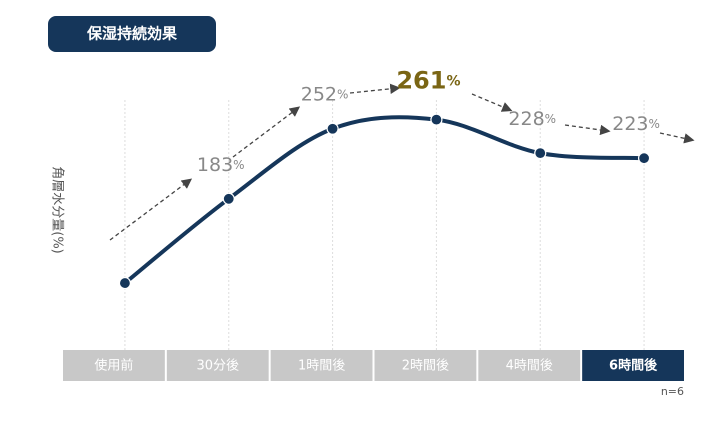 The height and width of the screenshot is (421, 728). I want to click on value-label: 261%, so click(428, 81).